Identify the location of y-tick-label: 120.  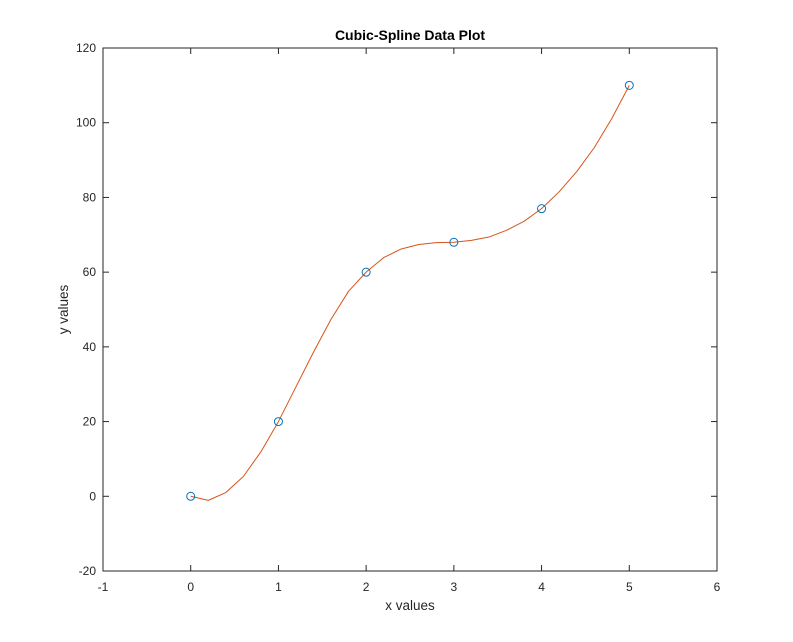
(86, 48).